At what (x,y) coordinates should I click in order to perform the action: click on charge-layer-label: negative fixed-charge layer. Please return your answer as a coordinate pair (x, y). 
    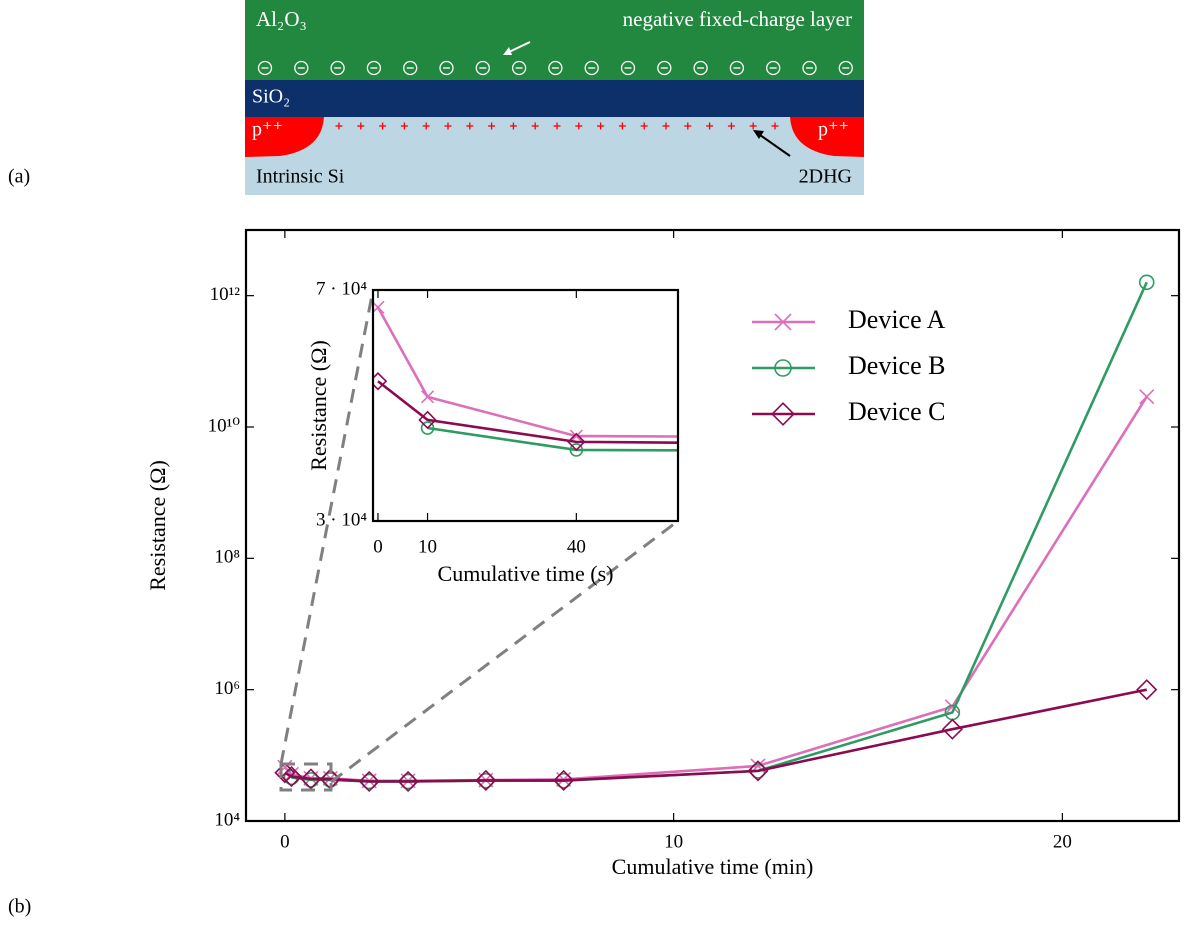
    Looking at the image, I should click on (737, 19).